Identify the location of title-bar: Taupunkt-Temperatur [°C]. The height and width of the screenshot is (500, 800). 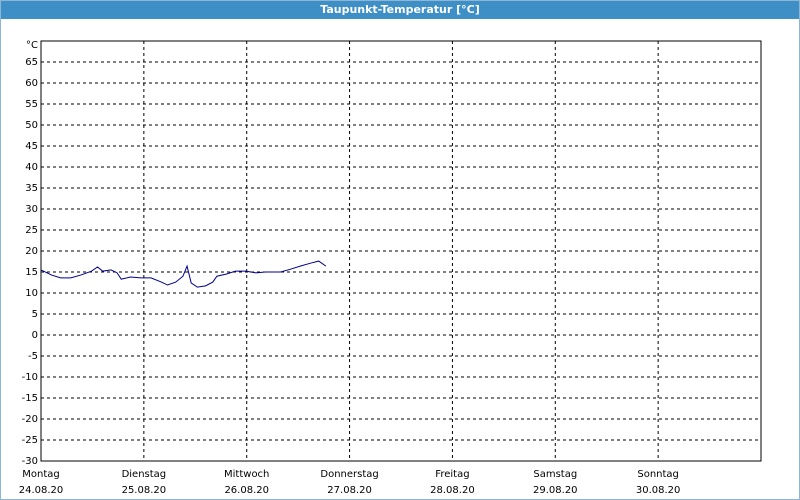
(400, 10).